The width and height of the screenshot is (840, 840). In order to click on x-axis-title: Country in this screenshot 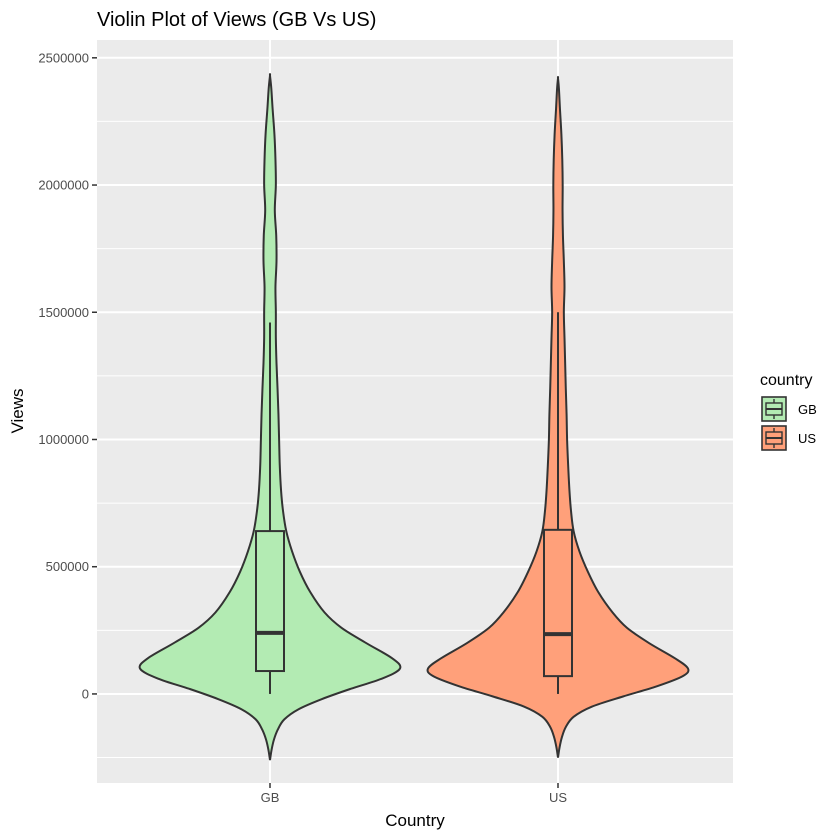, I will do `click(415, 820)`.